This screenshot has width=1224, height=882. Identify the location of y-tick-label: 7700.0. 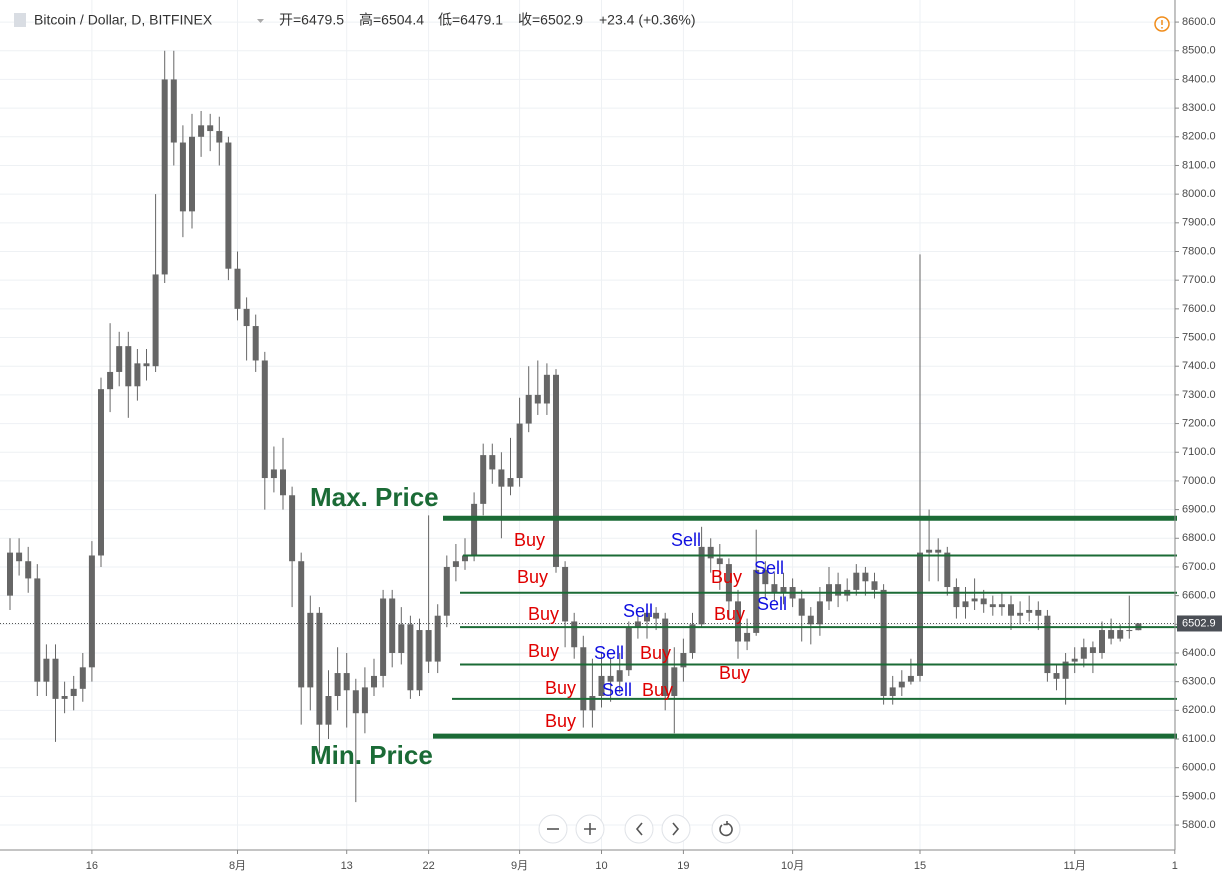
(1199, 280).